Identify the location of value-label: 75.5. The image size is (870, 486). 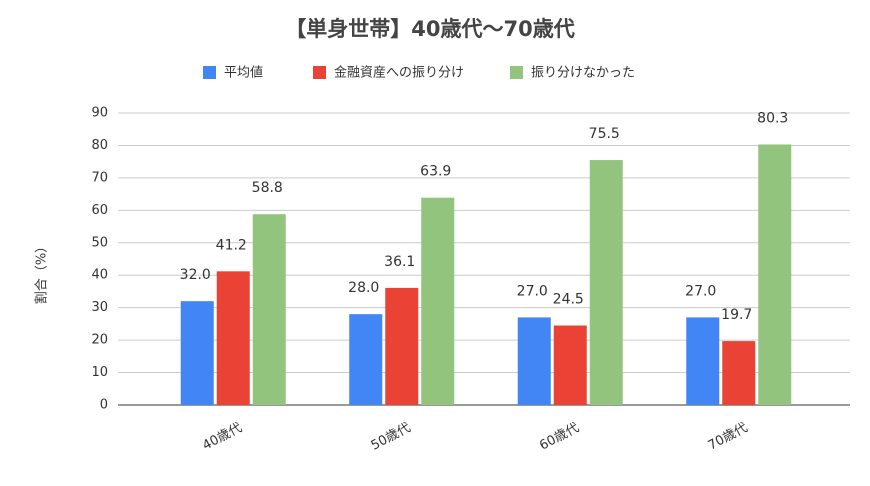
(604, 134).